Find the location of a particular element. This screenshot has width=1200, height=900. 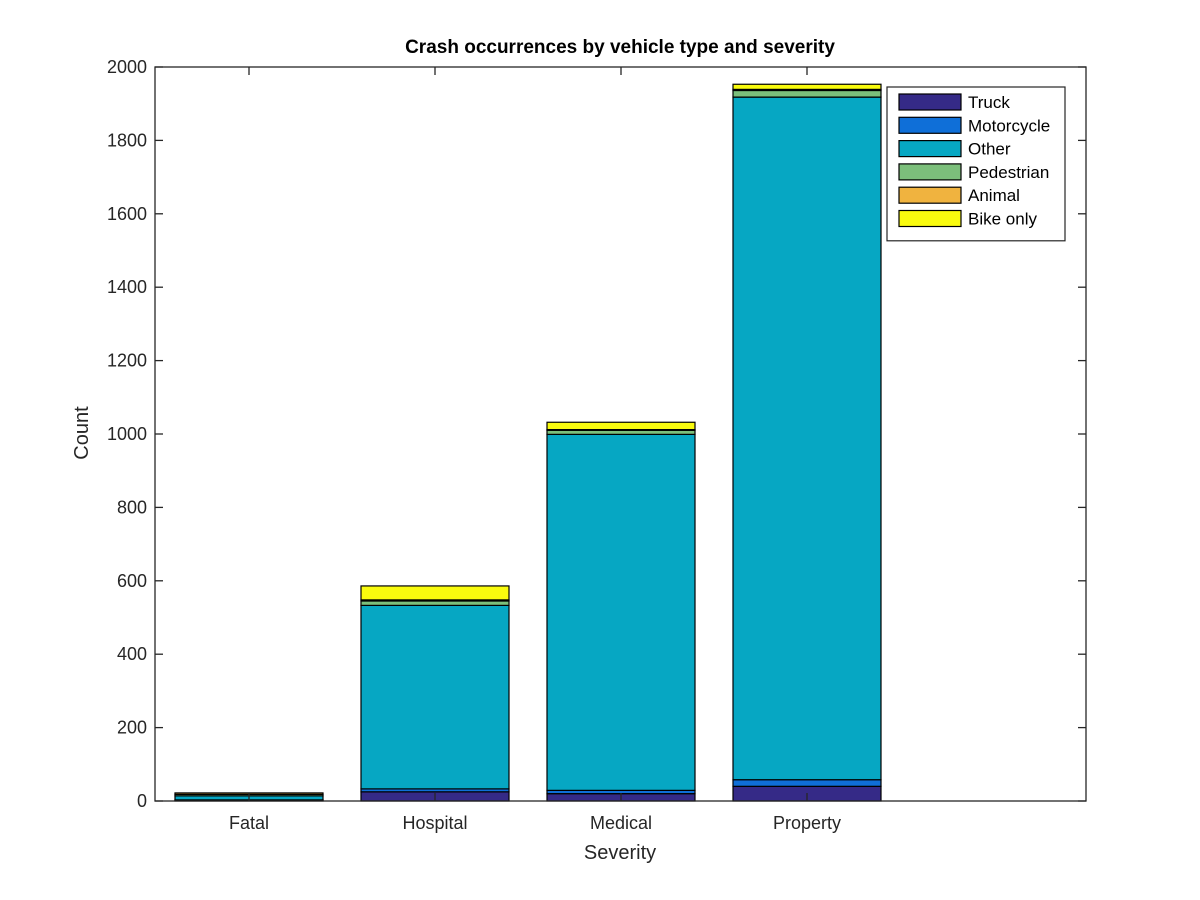

y-tick-label: 400 is located at coordinates (132, 654).